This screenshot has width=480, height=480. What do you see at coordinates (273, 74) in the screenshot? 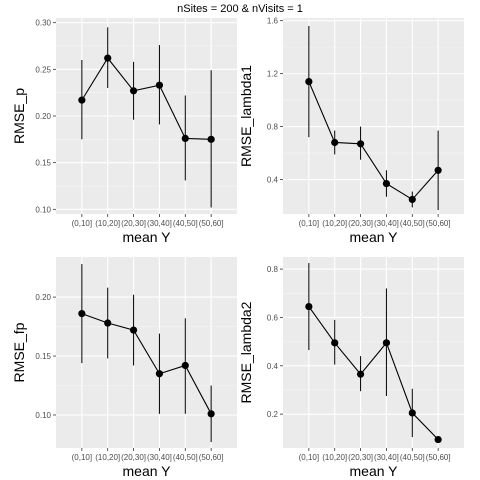
I see `y-tick-label: 1.2` at bounding box center [273, 74].